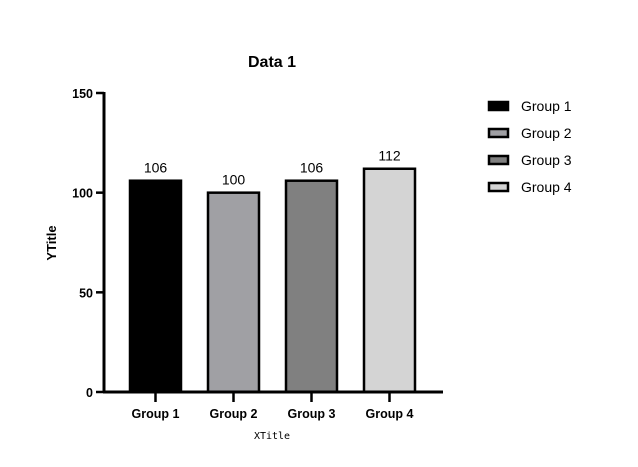 This screenshot has width=638, height=467. What do you see at coordinates (234, 180) in the screenshot?
I see `data-label: 100` at bounding box center [234, 180].